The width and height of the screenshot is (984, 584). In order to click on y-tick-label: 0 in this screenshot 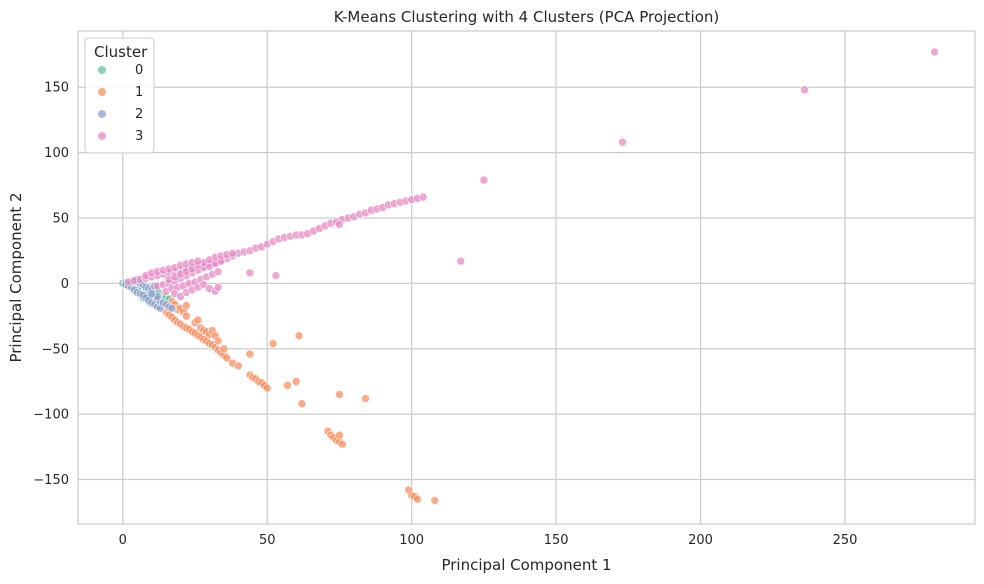, I will do `click(65, 284)`.